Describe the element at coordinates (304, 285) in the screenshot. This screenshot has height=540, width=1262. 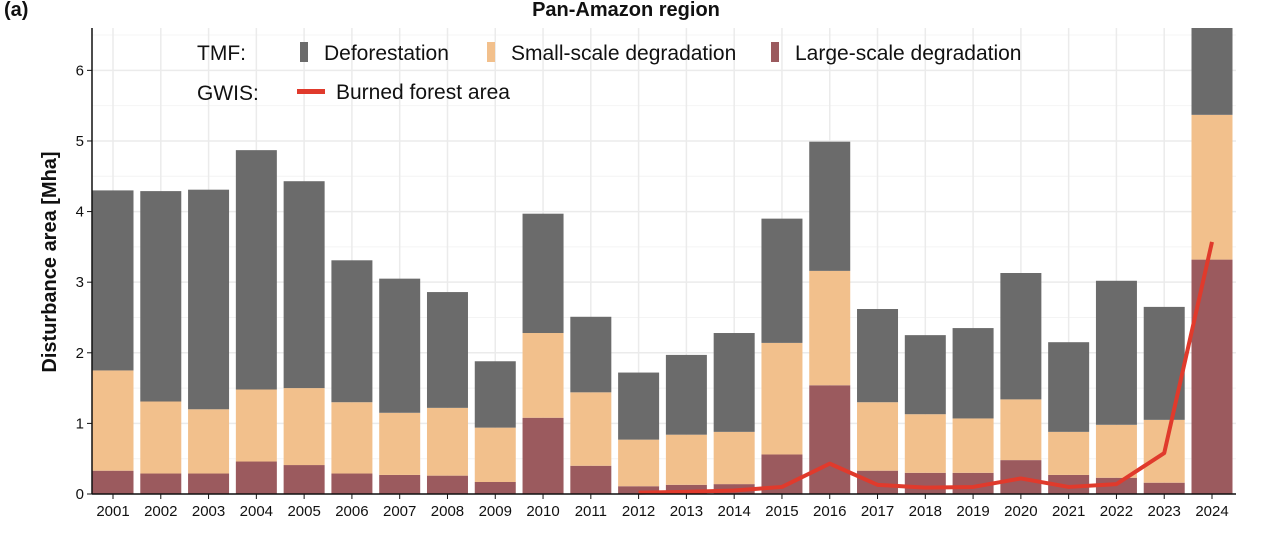
I see `bar-deforestation-2005` at that location.